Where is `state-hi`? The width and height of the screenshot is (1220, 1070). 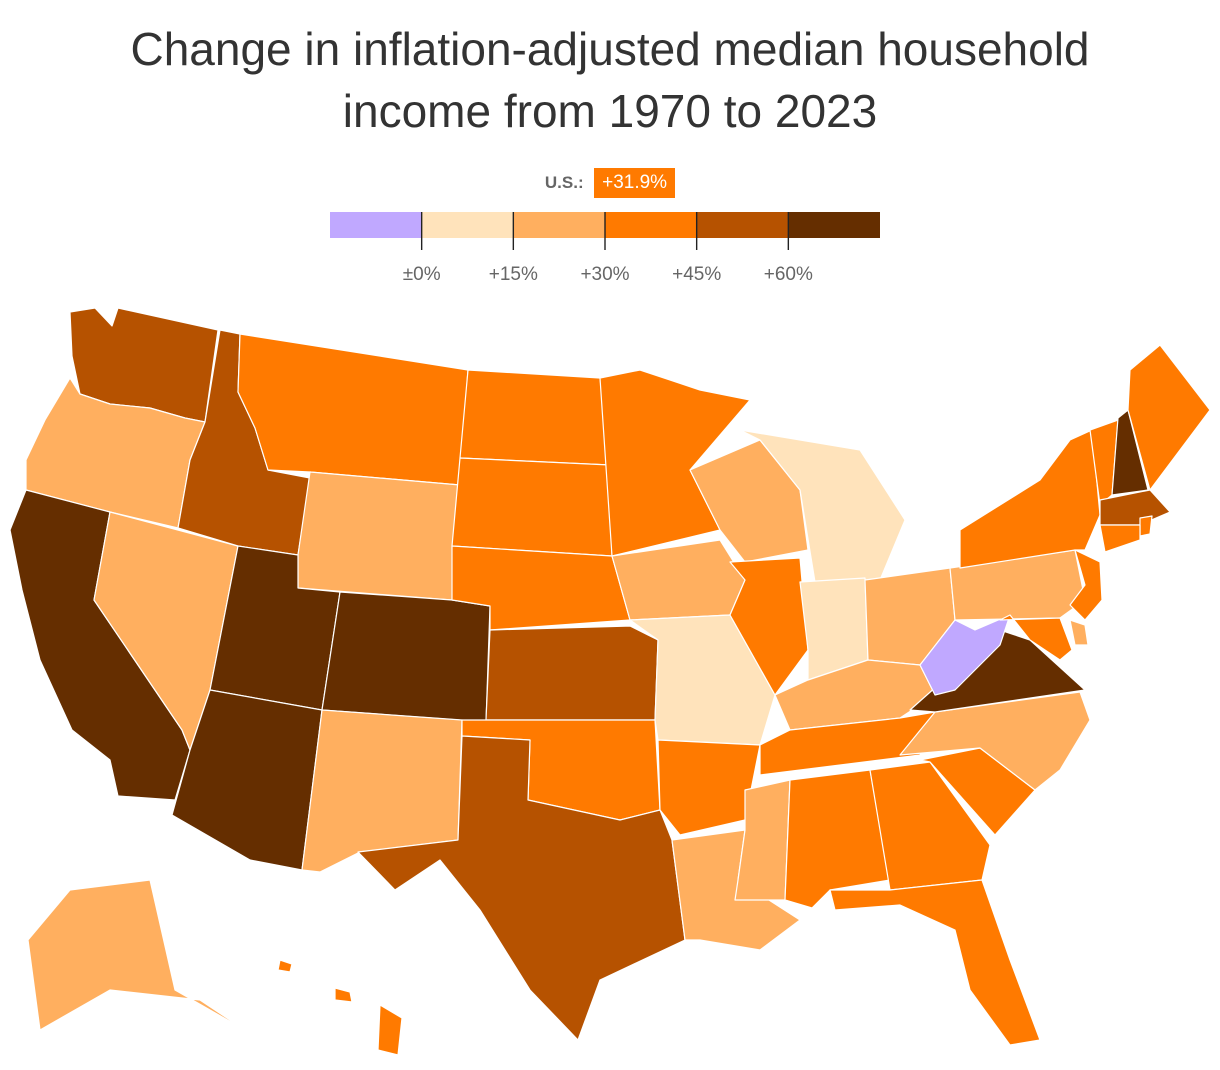
state-hi is located at coordinates (340, 1007).